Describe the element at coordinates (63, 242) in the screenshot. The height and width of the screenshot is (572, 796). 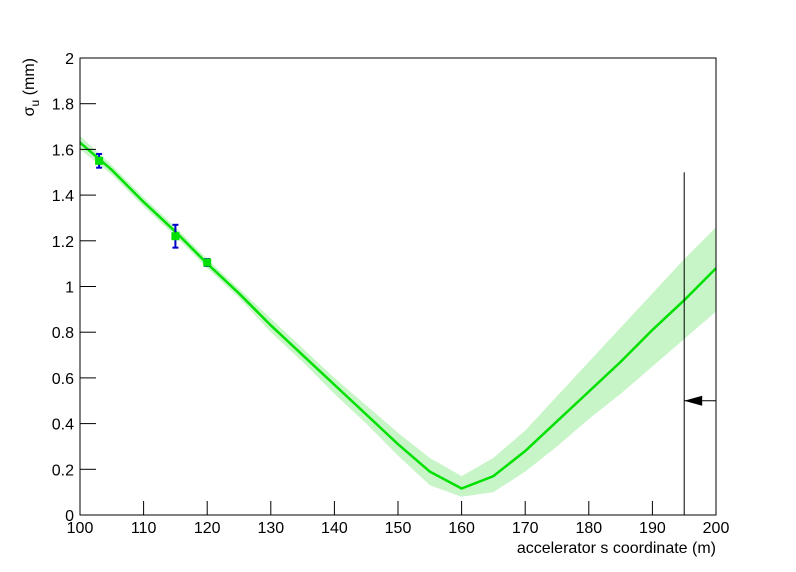
I see `y-tick-label: 1.2` at that location.